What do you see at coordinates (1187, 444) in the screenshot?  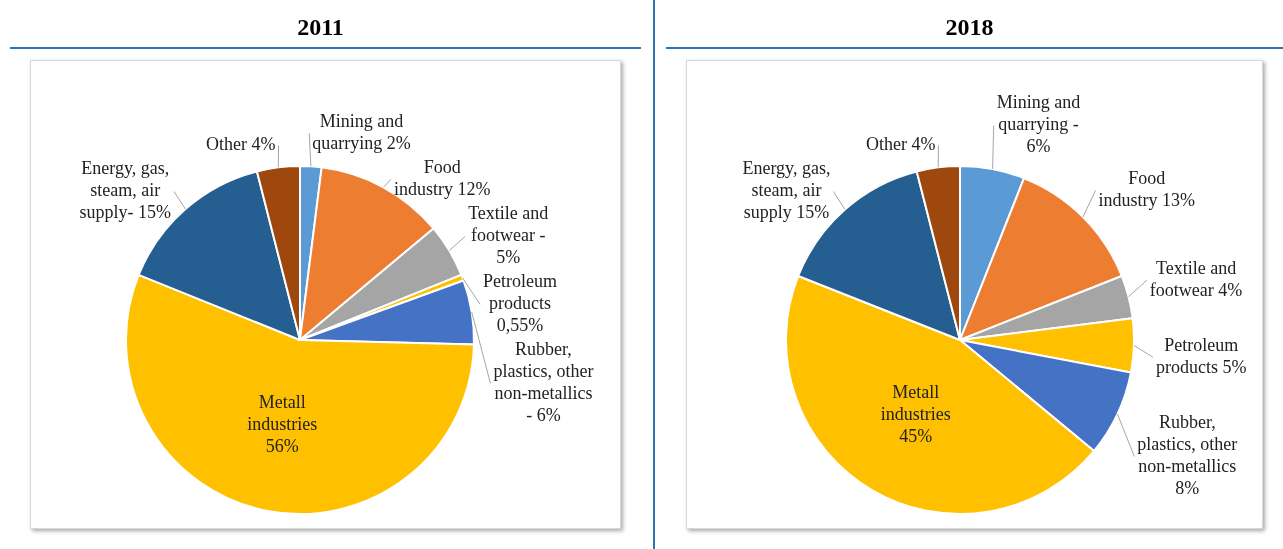 I see `slice-label: Rubber, plastics, other non-metallics` at bounding box center [1187, 444].